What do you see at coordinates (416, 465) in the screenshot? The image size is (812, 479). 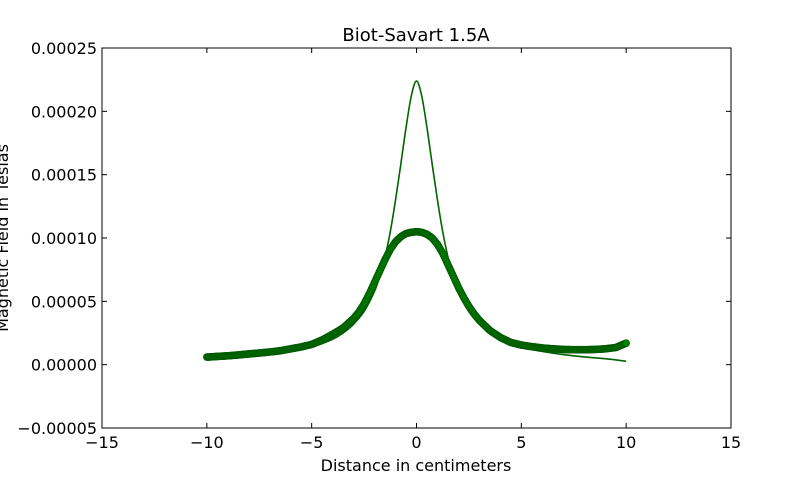 I see `x-axis-label: Distance in centimeters` at bounding box center [416, 465].